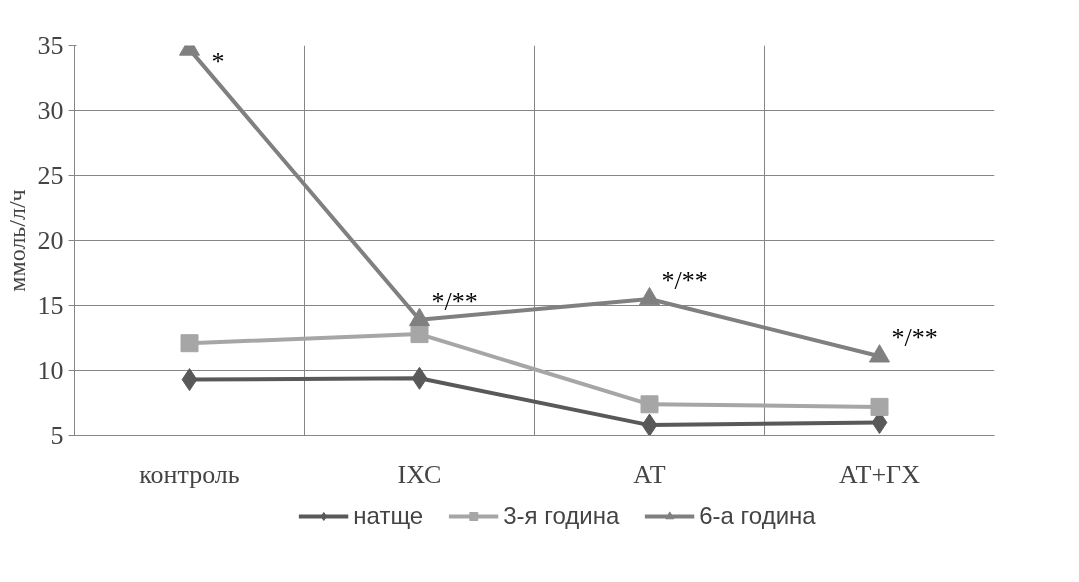 The width and height of the screenshot is (1079, 582). I want to click on y-tick-label: 25, so click(50, 175).